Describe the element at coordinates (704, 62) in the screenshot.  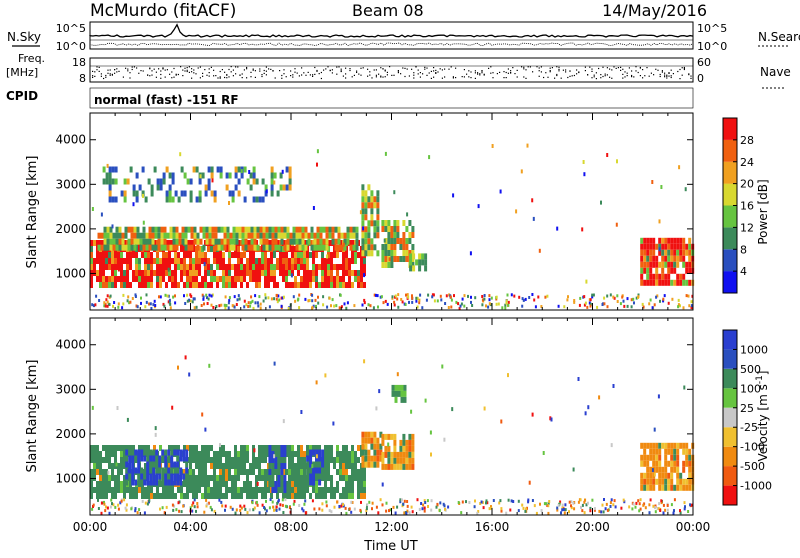
I see `nave-tick-top: 60` at that location.